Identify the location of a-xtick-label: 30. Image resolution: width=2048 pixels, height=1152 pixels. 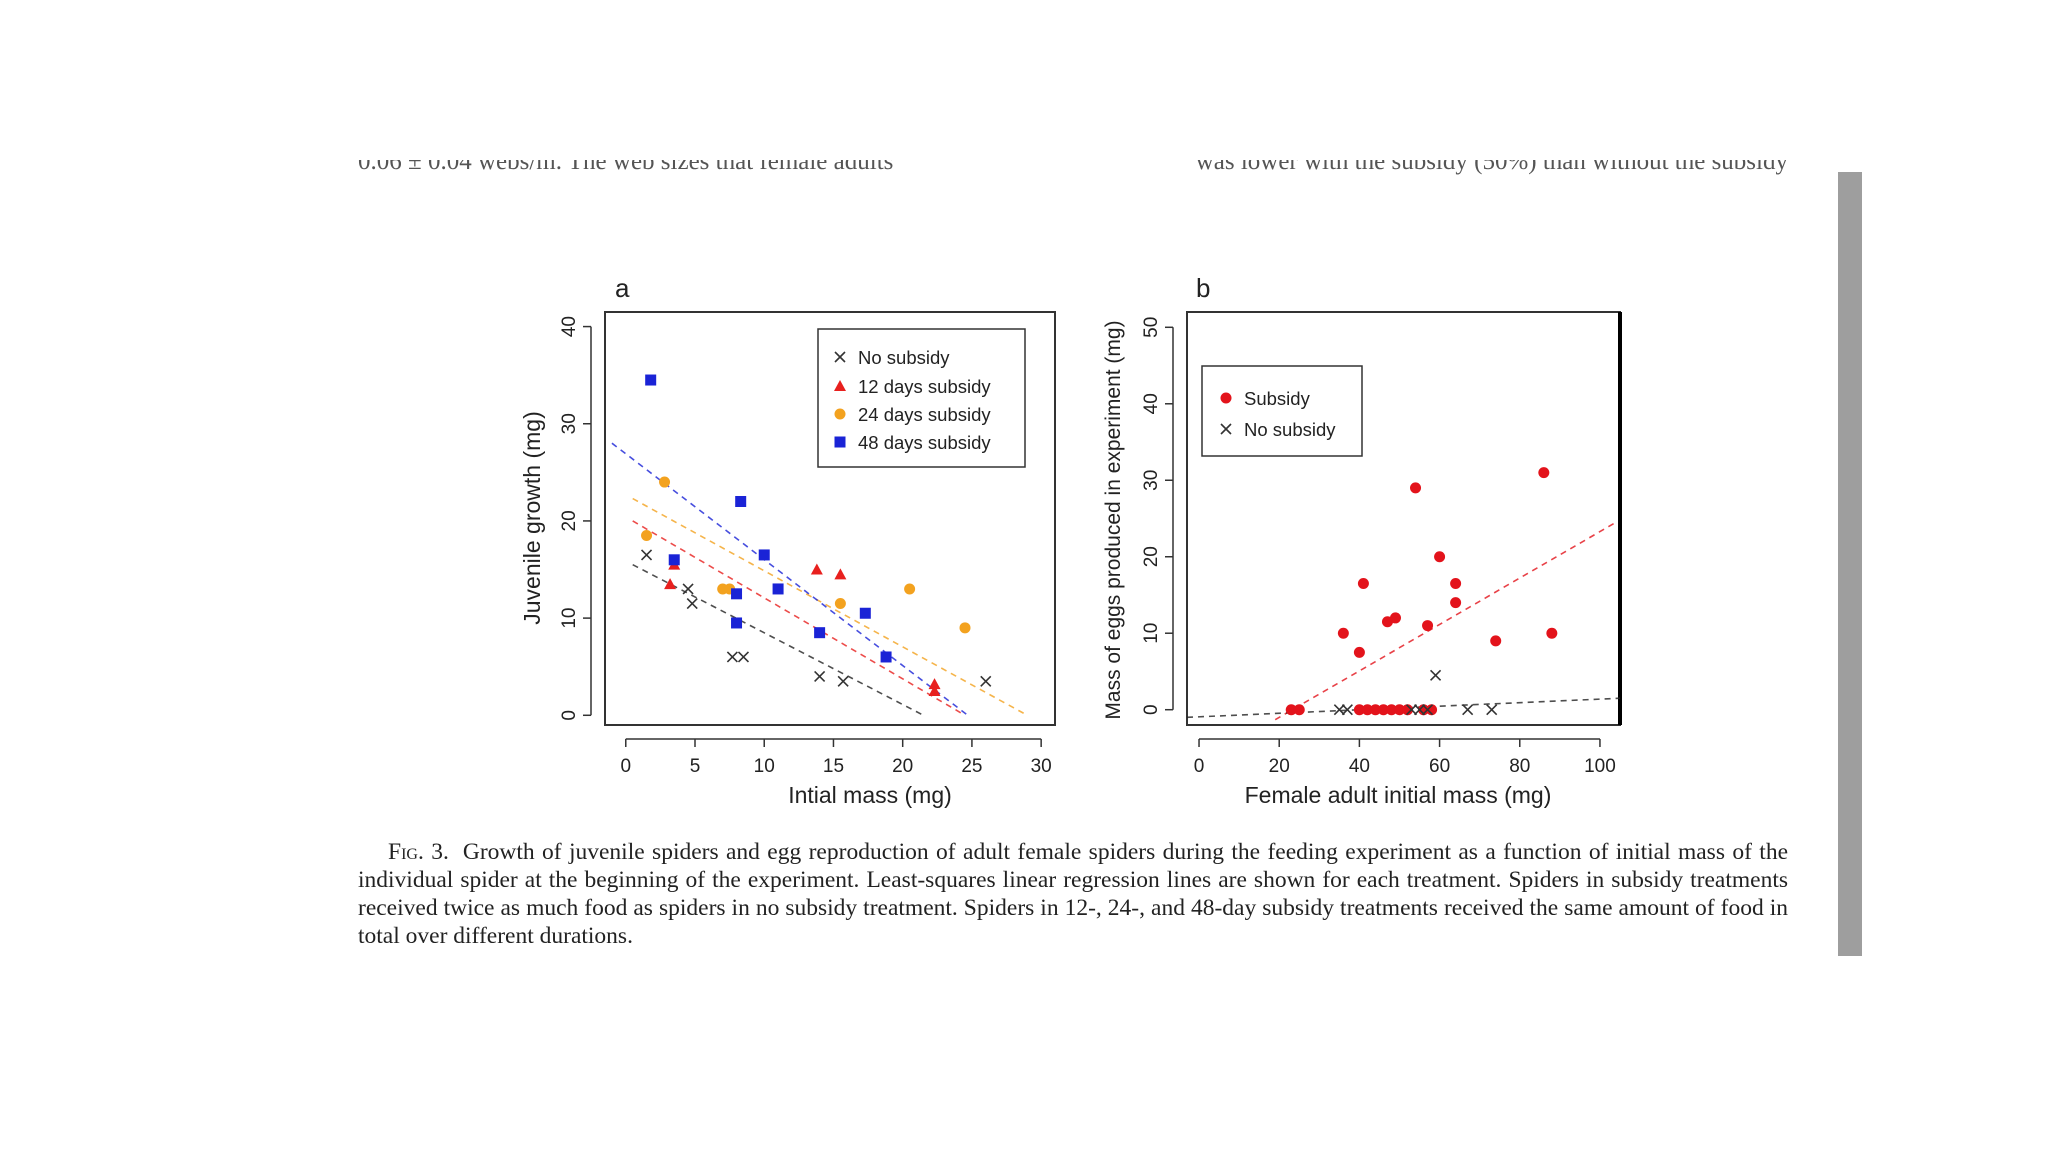
(1041, 766).